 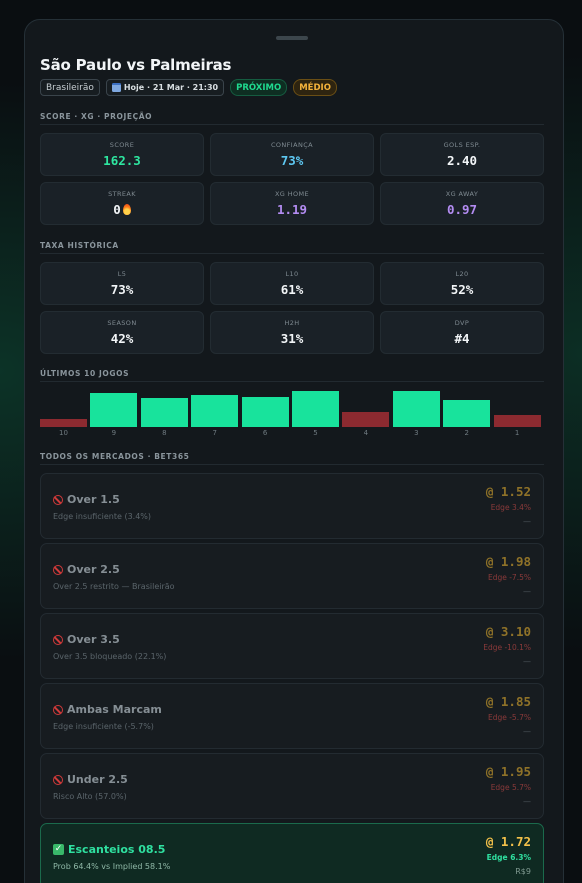 I want to click on card-label: DVP, so click(x=462, y=323).